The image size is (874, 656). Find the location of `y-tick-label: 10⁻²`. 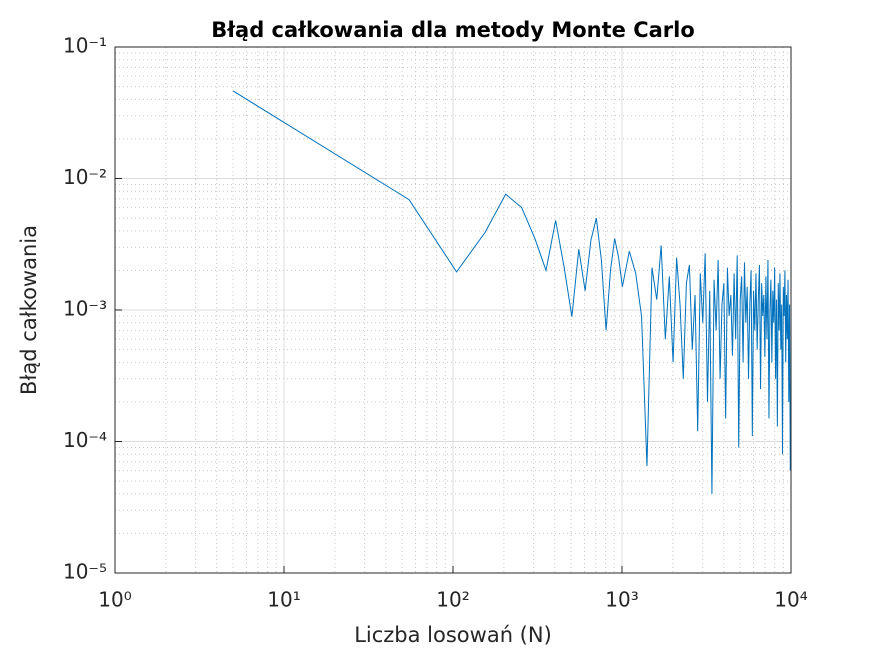

y-tick-label: 10⁻² is located at coordinates (85, 177).